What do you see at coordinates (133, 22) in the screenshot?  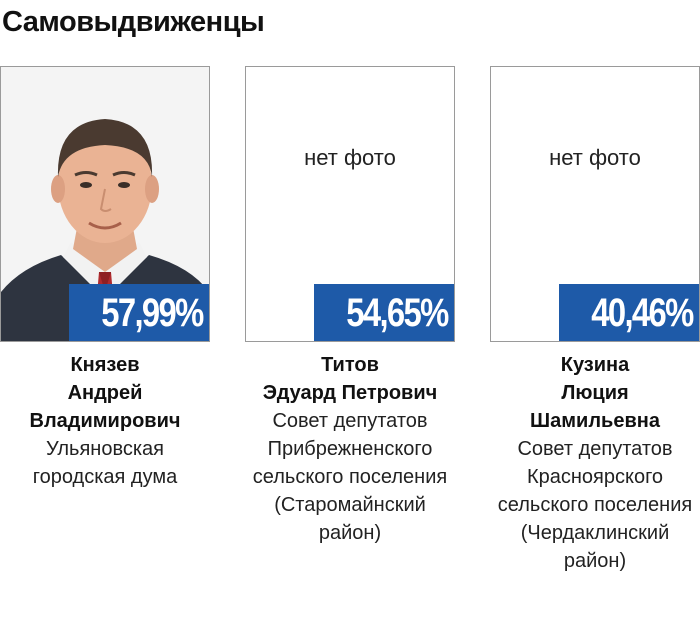 I see `page-title: Самовыдвиженцы` at bounding box center [133, 22].